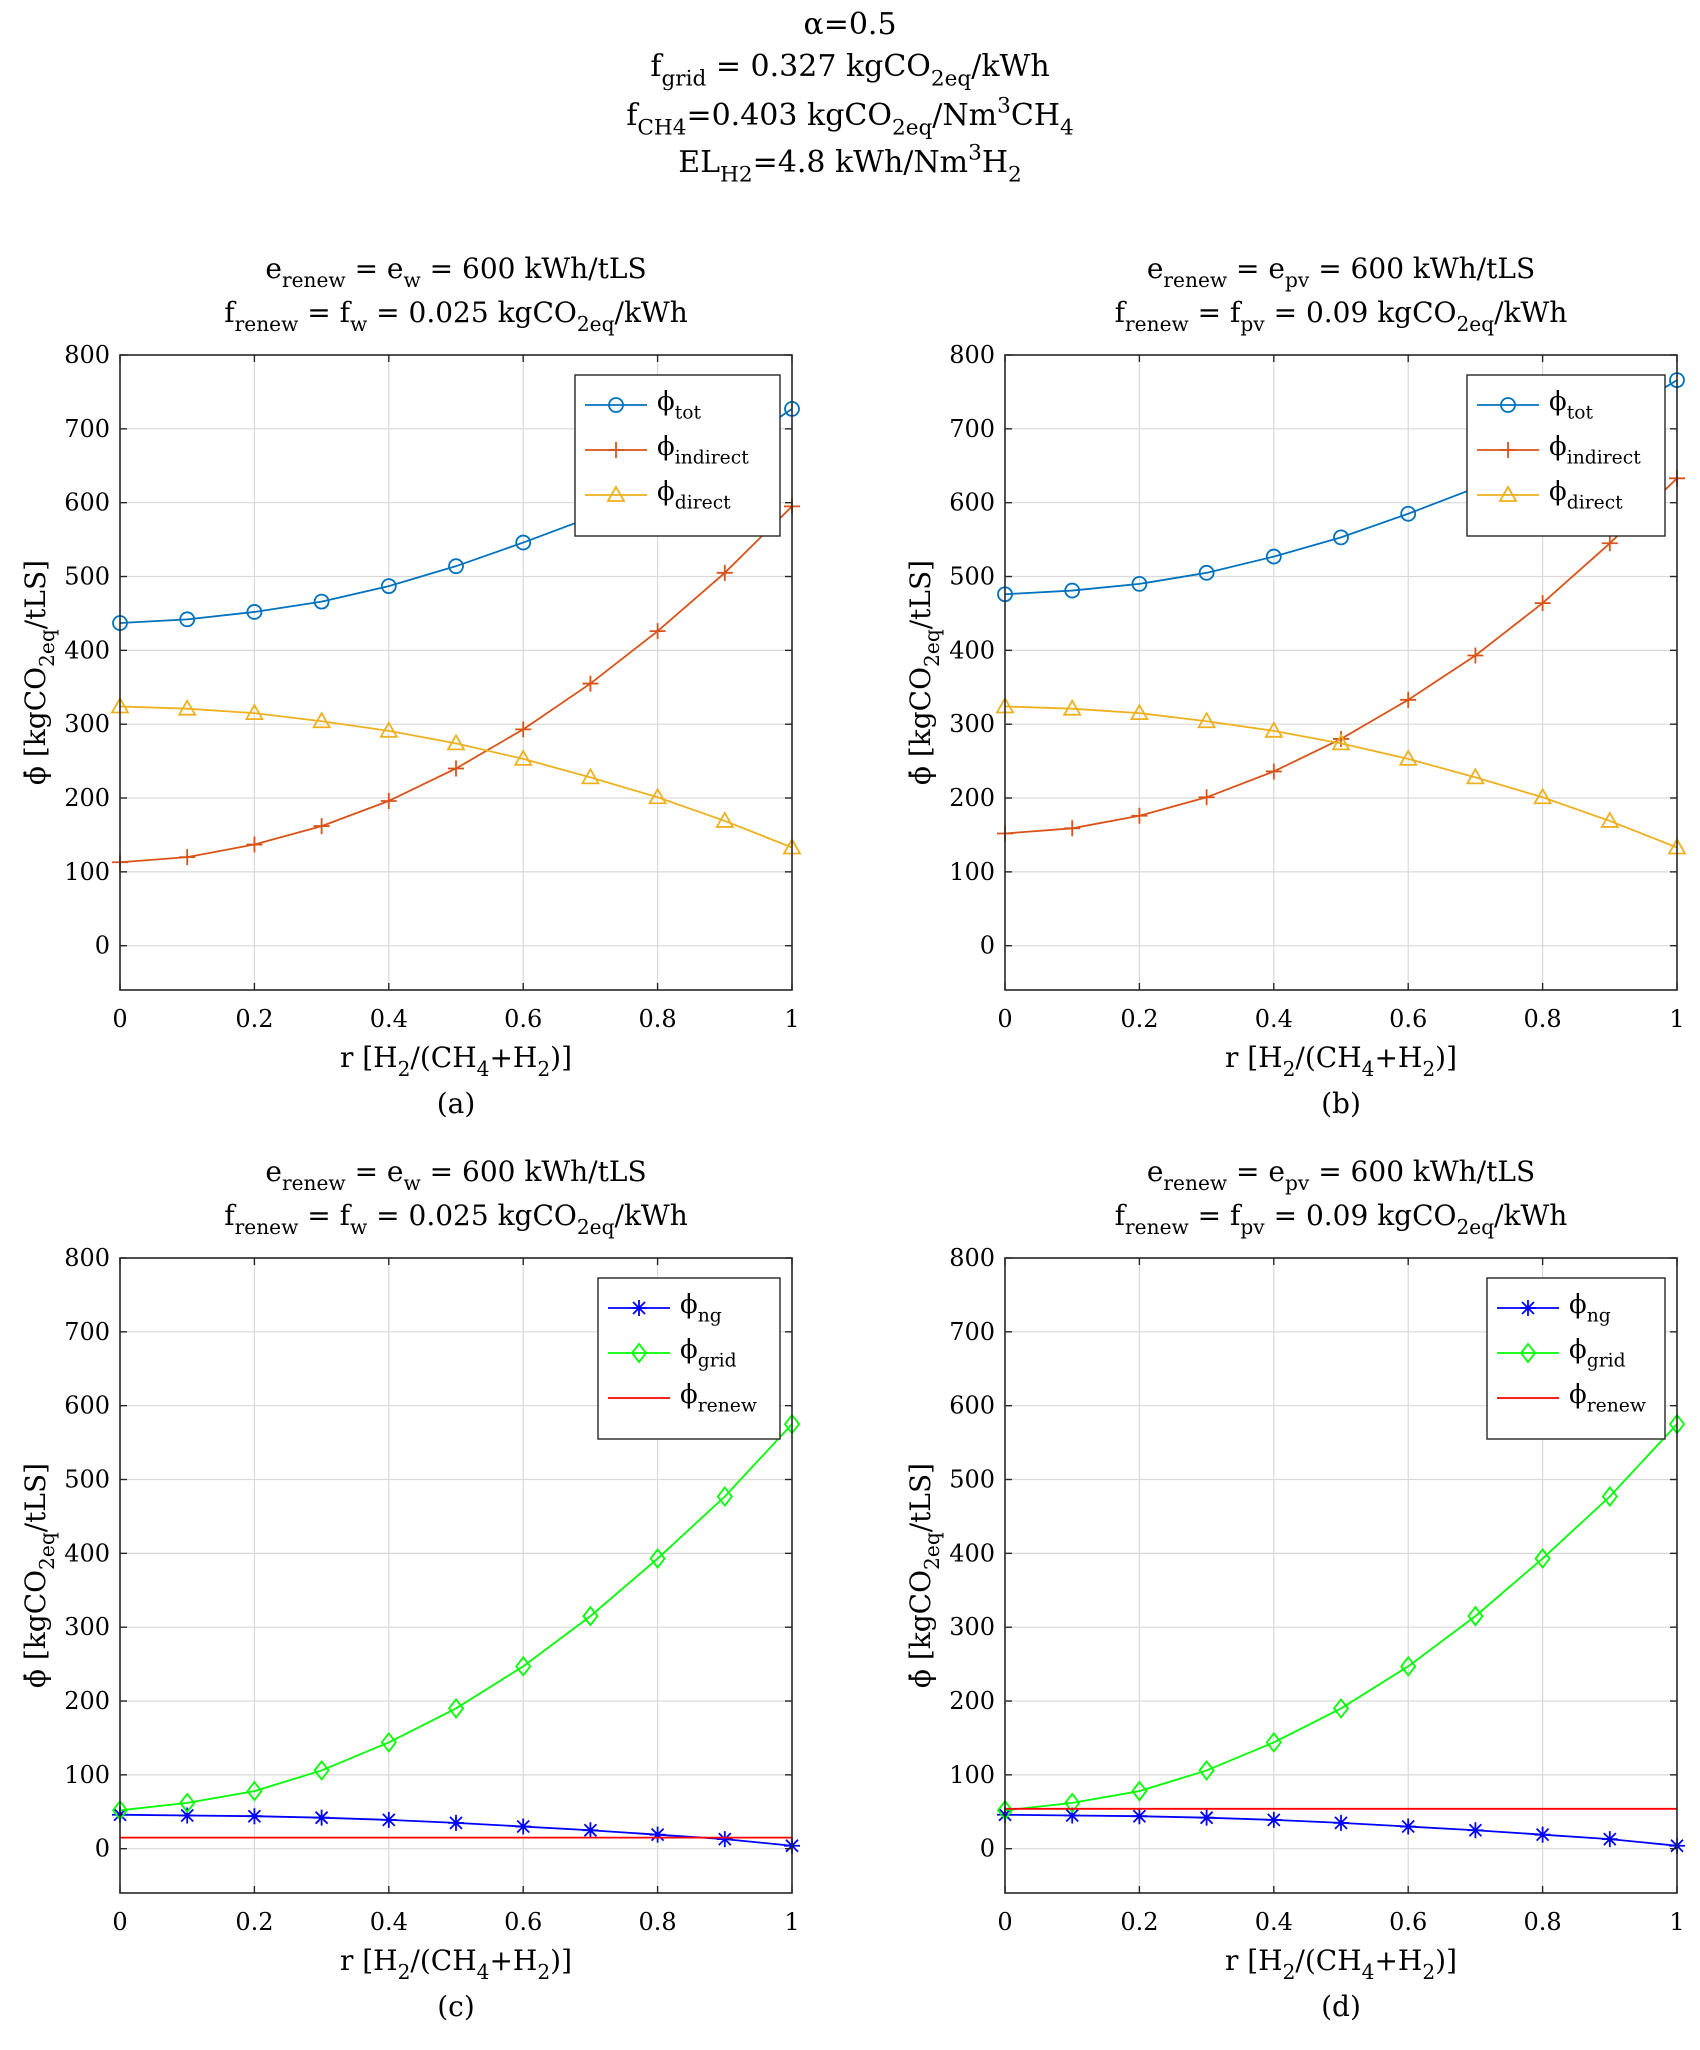 The width and height of the screenshot is (1700, 2050). What do you see at coordinates (455, 316) in the screenshot?
I see `chart-title-line: frenew = fw = 0.025 kgCO2eq/kWh` at bounding box center [455, 316].